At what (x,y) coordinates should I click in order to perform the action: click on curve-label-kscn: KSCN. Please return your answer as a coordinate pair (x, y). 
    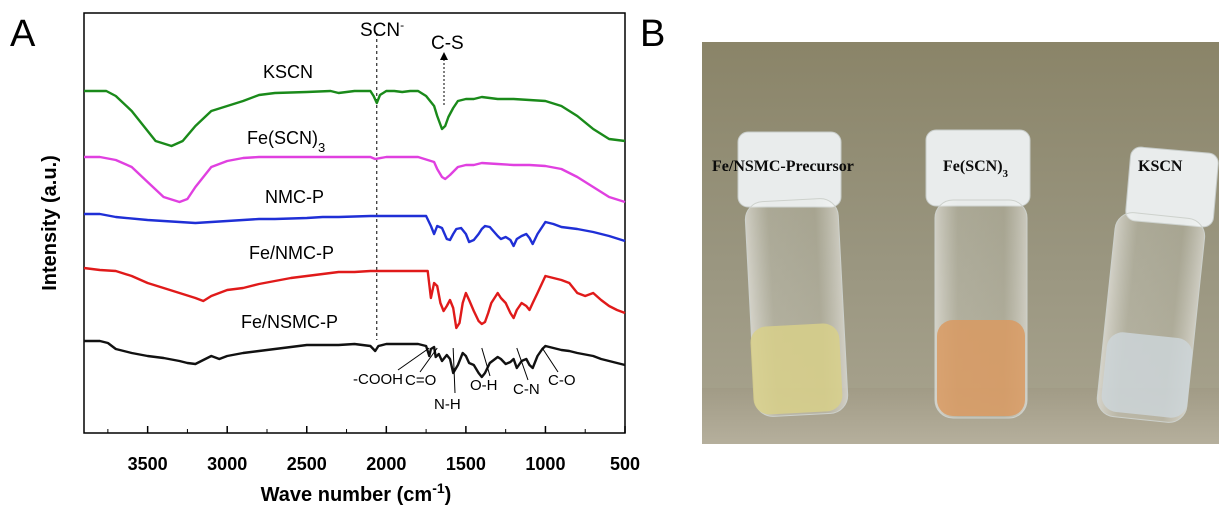
    Looking at the image, I should click on (288, 72).